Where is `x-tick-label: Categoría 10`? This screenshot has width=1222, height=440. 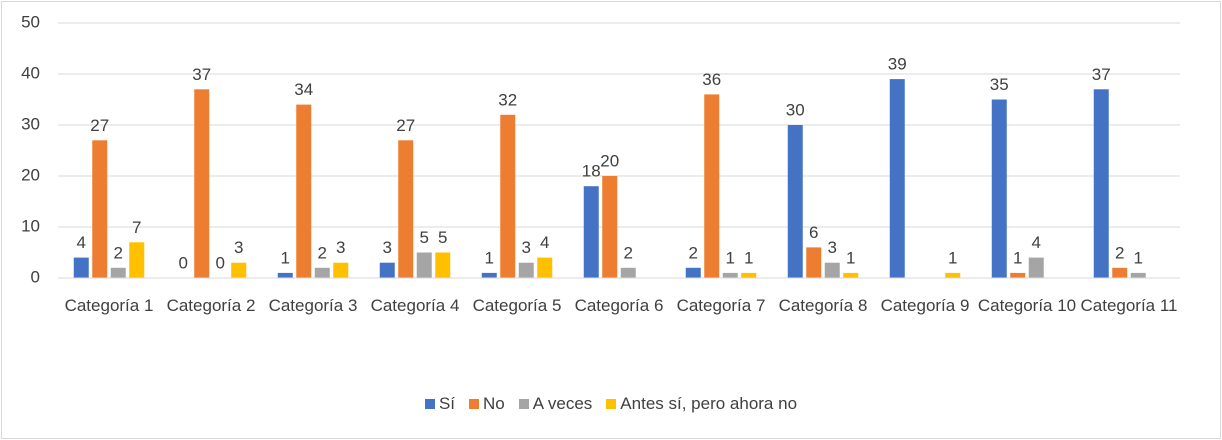 x-tick-label: Categoría 10 is located at coordinates (1027, 305).